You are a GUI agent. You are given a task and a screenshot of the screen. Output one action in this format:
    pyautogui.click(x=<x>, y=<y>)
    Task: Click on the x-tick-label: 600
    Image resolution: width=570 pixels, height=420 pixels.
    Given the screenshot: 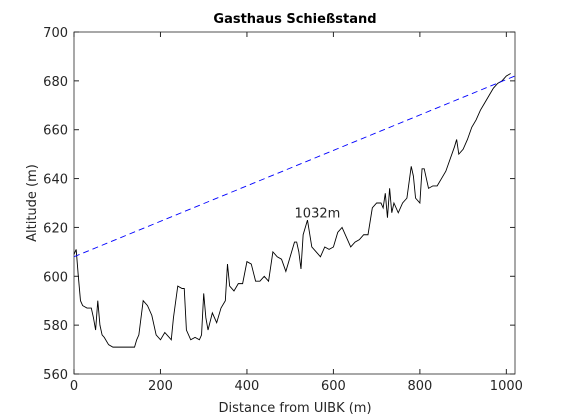 What is the action you would take?
    pyautogui.click(x=333, y=386)
    